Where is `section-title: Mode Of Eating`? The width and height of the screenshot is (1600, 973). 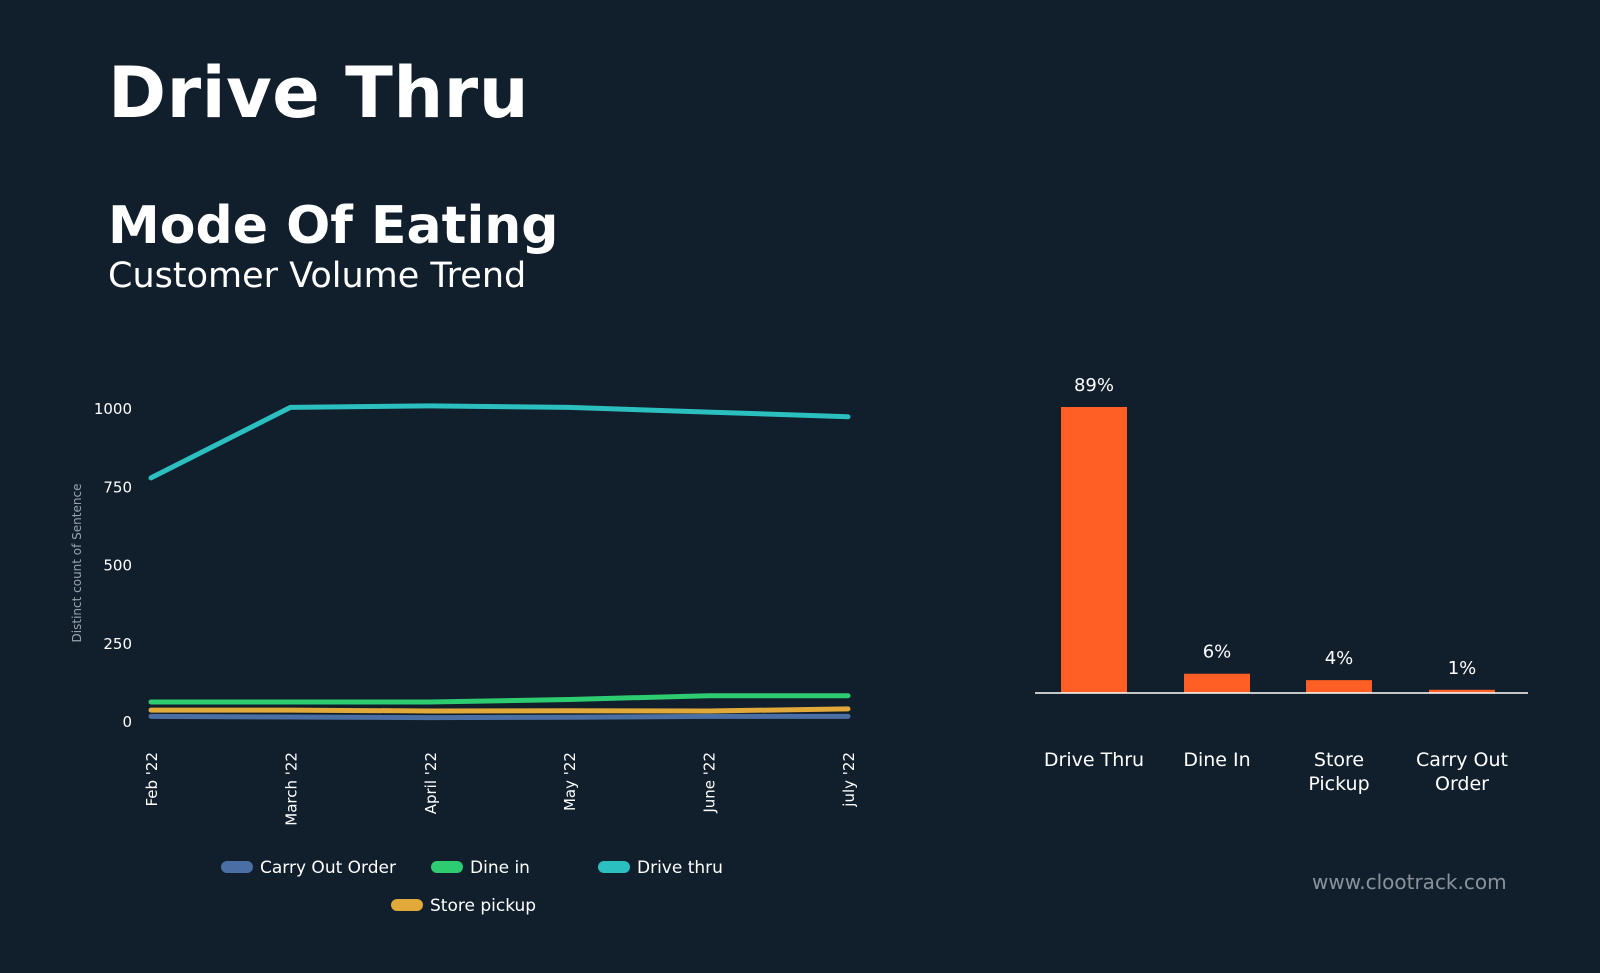 section-title: Mode Of Eating is located at coordinates (333, 226).